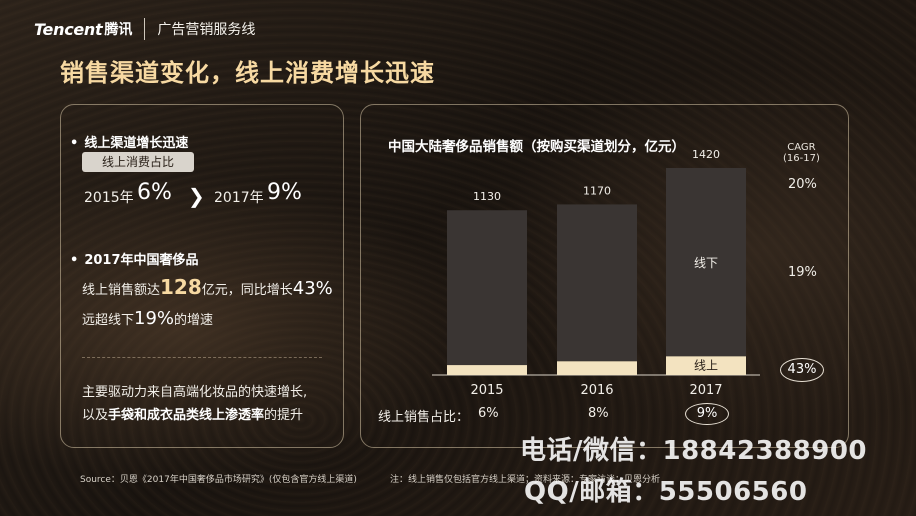 This screenshot has width=916, height=516. I want to click on offline-compare-suffix: 的增速, so click(194, 320).